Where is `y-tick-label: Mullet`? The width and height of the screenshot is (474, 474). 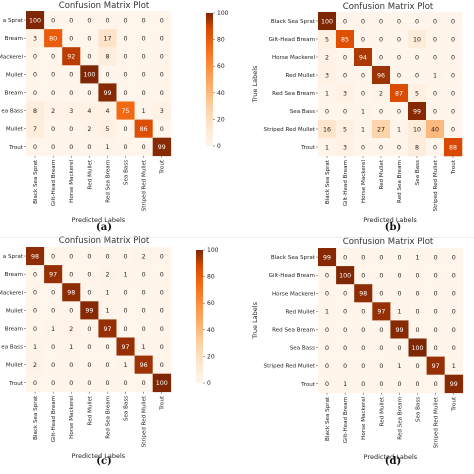 y-tick-label: Mullet is located at coordinates (15, 130).